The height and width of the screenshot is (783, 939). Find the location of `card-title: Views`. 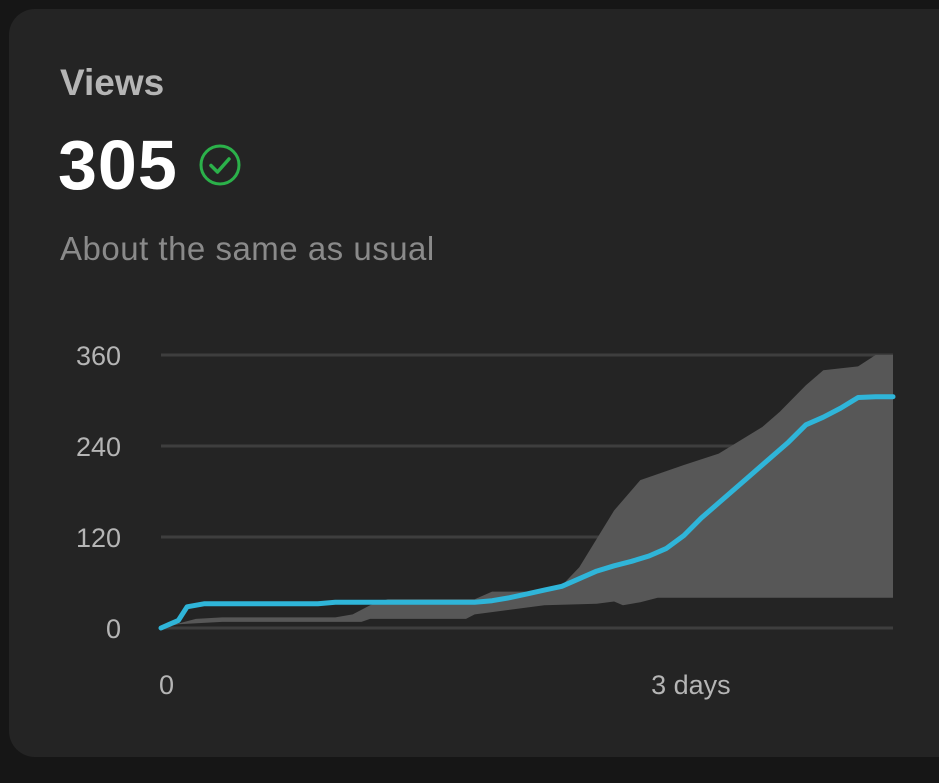

card-title: Views is located at coordinates (112, 82).